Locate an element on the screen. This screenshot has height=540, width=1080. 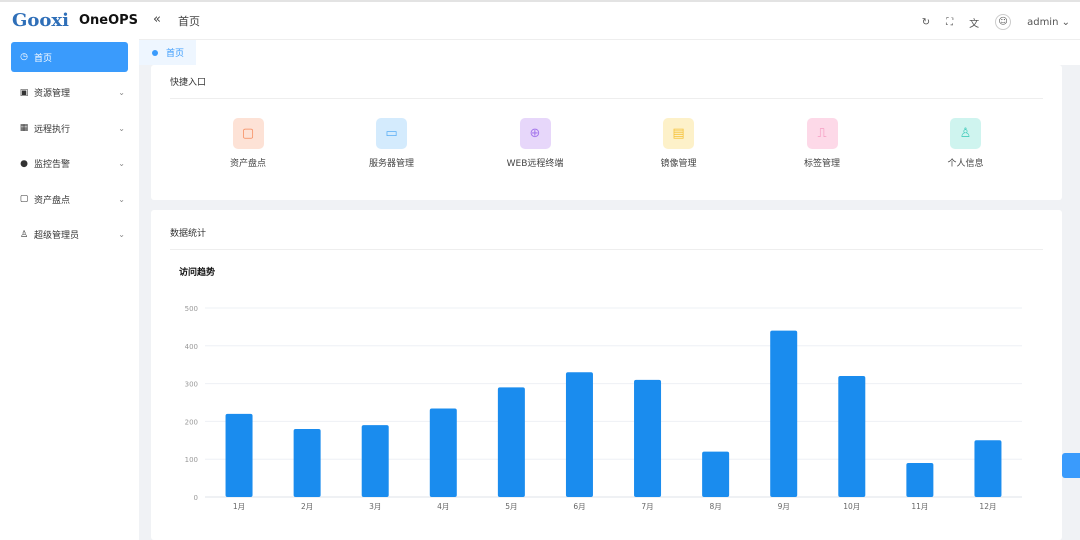
floating-settings-button is located at coordinates (1071, 465).